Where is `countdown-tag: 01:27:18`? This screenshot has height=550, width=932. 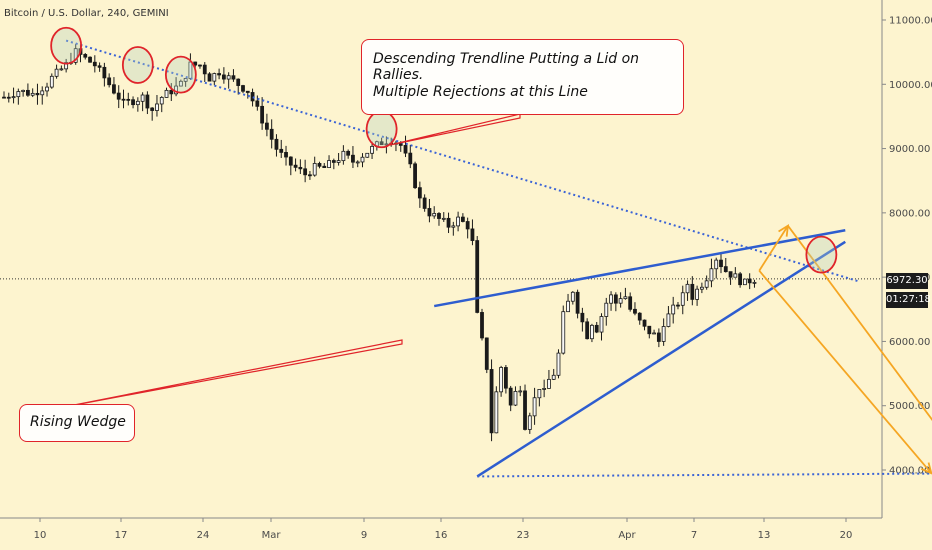
countdown-tag: 01:27:18 is located at coordinates (908, 300).